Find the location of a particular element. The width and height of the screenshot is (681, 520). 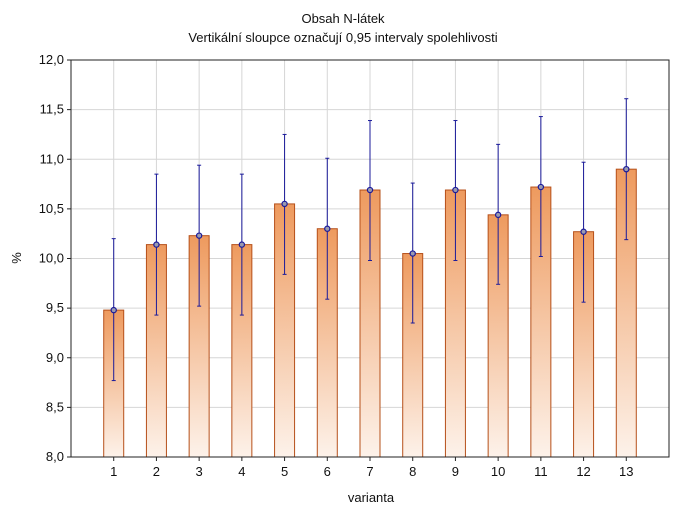

x-axis-label: varianta is located at coordinates (371, 497).